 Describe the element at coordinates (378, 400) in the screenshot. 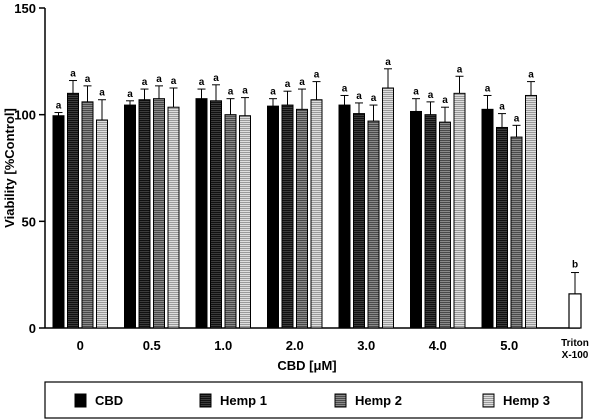

I see `legend-label: Hemp 2` at that location.